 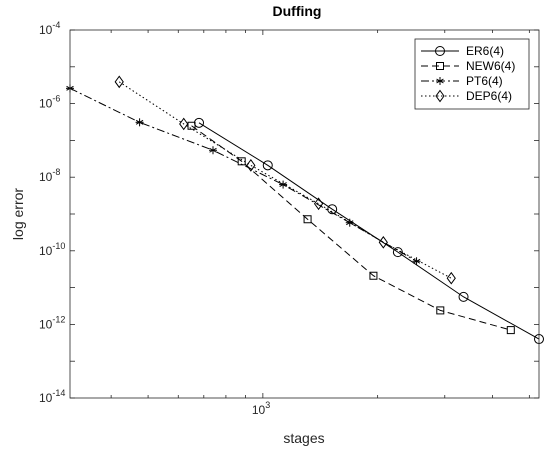 I want to click on x-tick-label: 103, so click(x=261, y=408).